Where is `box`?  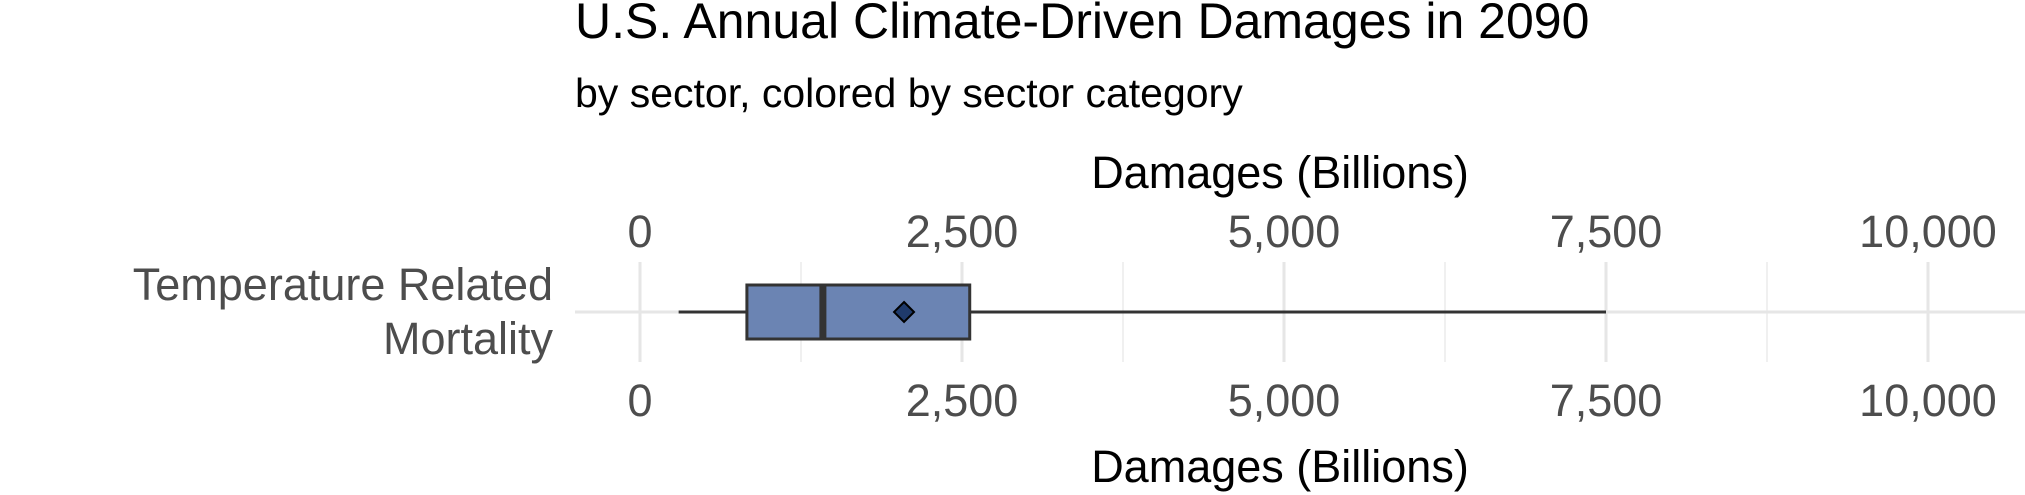
box is located at coordinates (858, 312).